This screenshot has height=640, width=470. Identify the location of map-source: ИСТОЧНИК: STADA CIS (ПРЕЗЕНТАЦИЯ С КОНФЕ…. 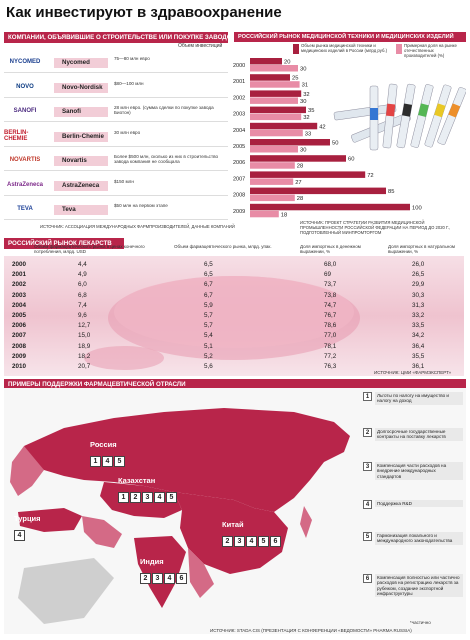
(311, 630).